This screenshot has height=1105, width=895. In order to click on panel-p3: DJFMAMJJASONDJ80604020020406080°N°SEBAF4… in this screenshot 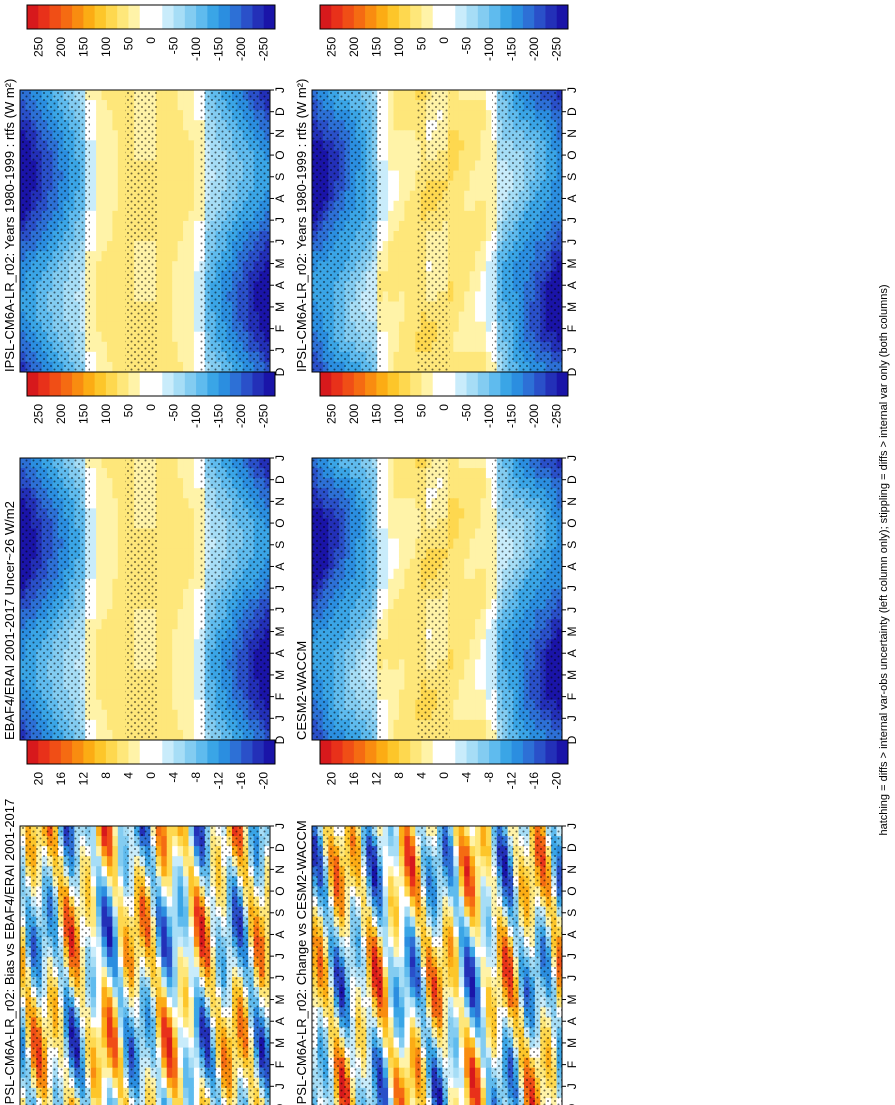, I will do `click(144, 607)`.